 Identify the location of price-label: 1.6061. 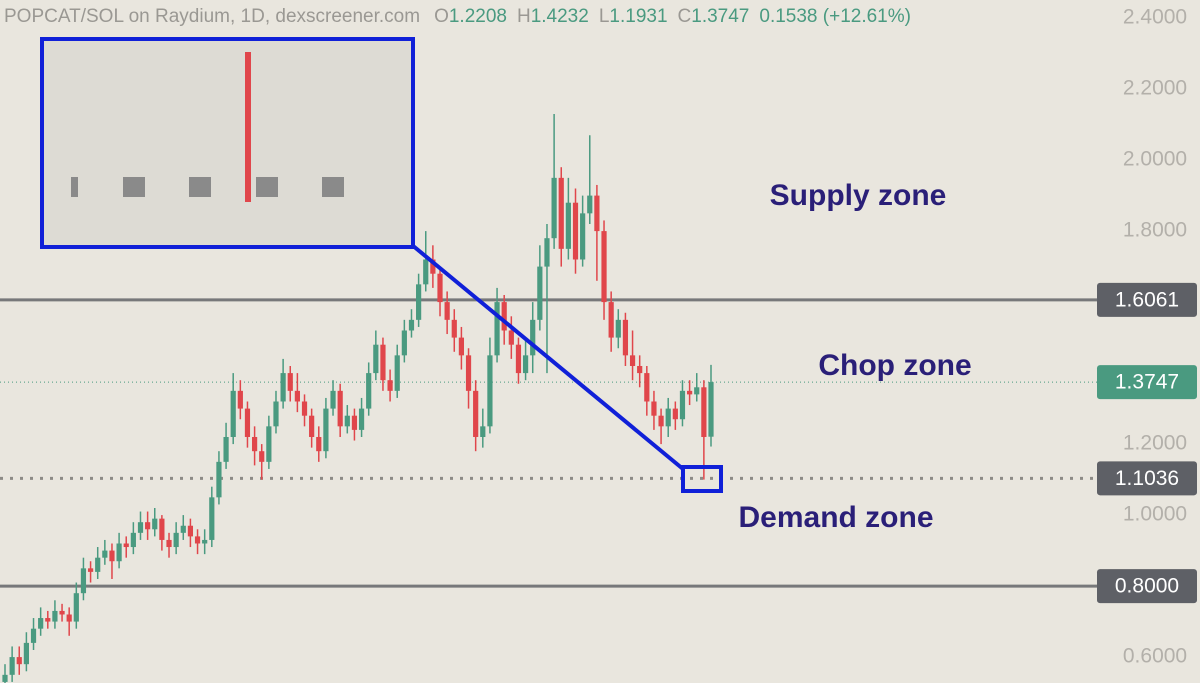
(1147, 299).